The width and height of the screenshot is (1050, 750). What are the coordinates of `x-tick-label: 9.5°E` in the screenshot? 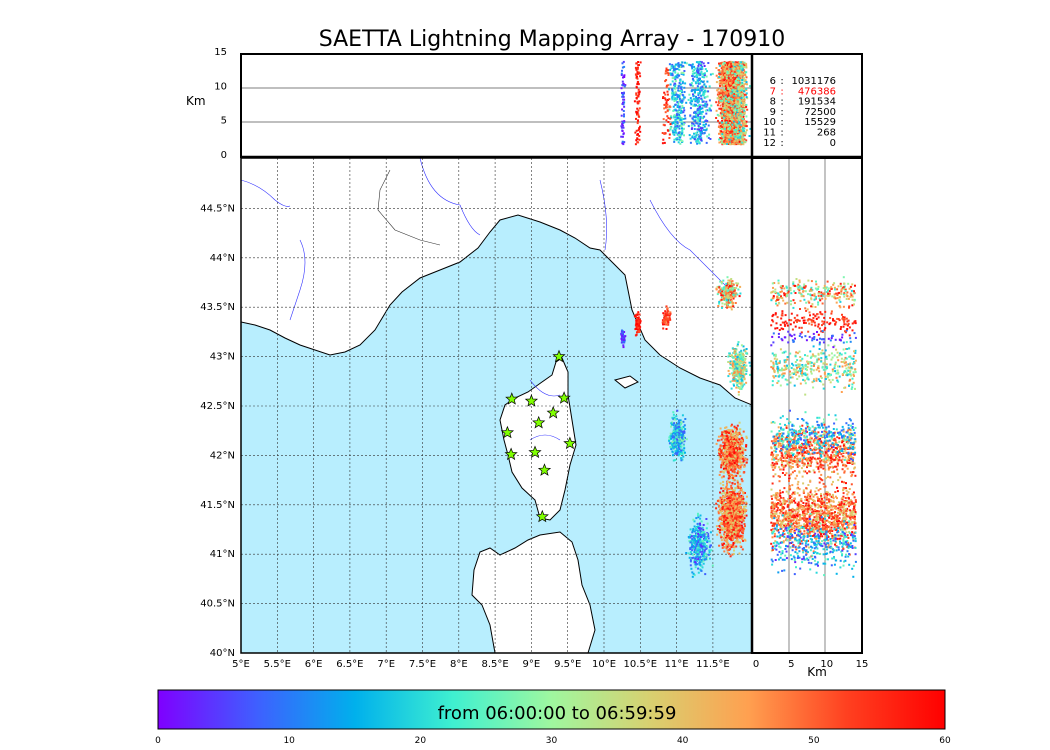 It's located at (567, 664).